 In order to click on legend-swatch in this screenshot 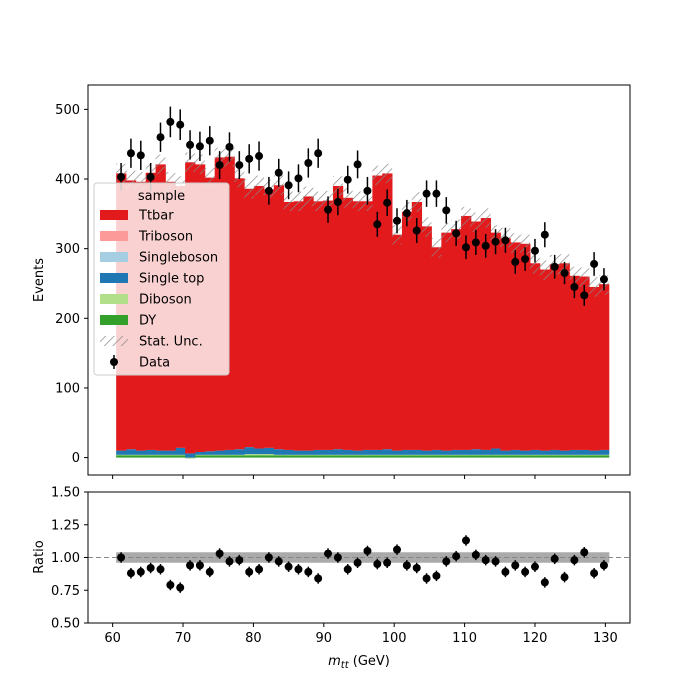, I will do `click(114, 215)`.